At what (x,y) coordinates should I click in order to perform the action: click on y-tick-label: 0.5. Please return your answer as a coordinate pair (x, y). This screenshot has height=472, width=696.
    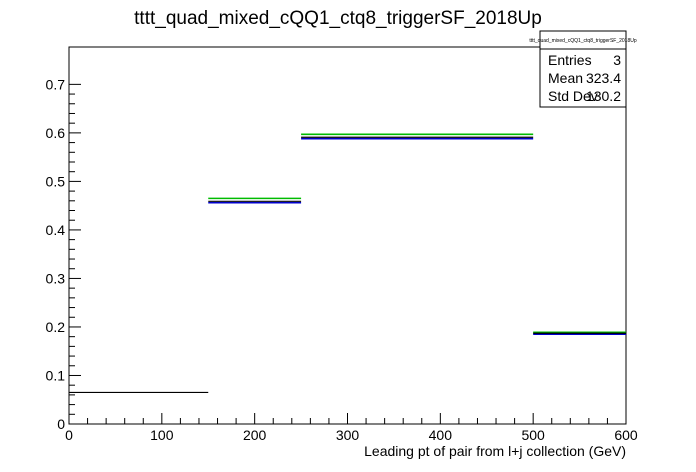
    Looking at the image, I should click on (56, 181).